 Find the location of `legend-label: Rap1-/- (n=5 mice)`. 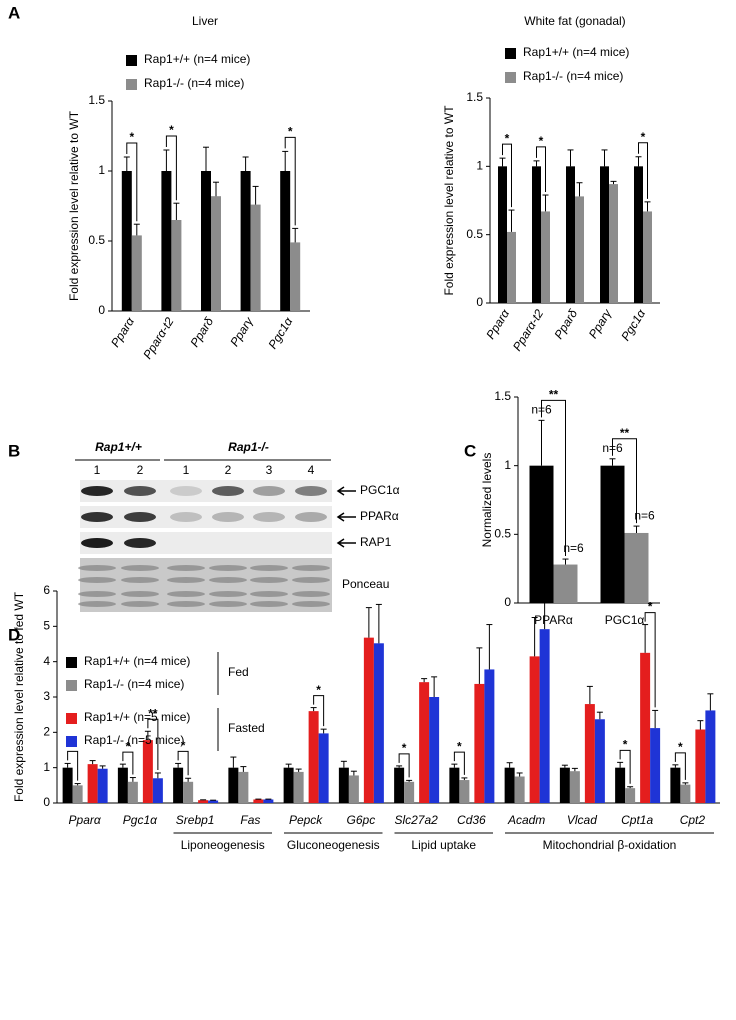

legend-label: Rap1-/- (n=5 mice) is located at coordinates (134, 740).